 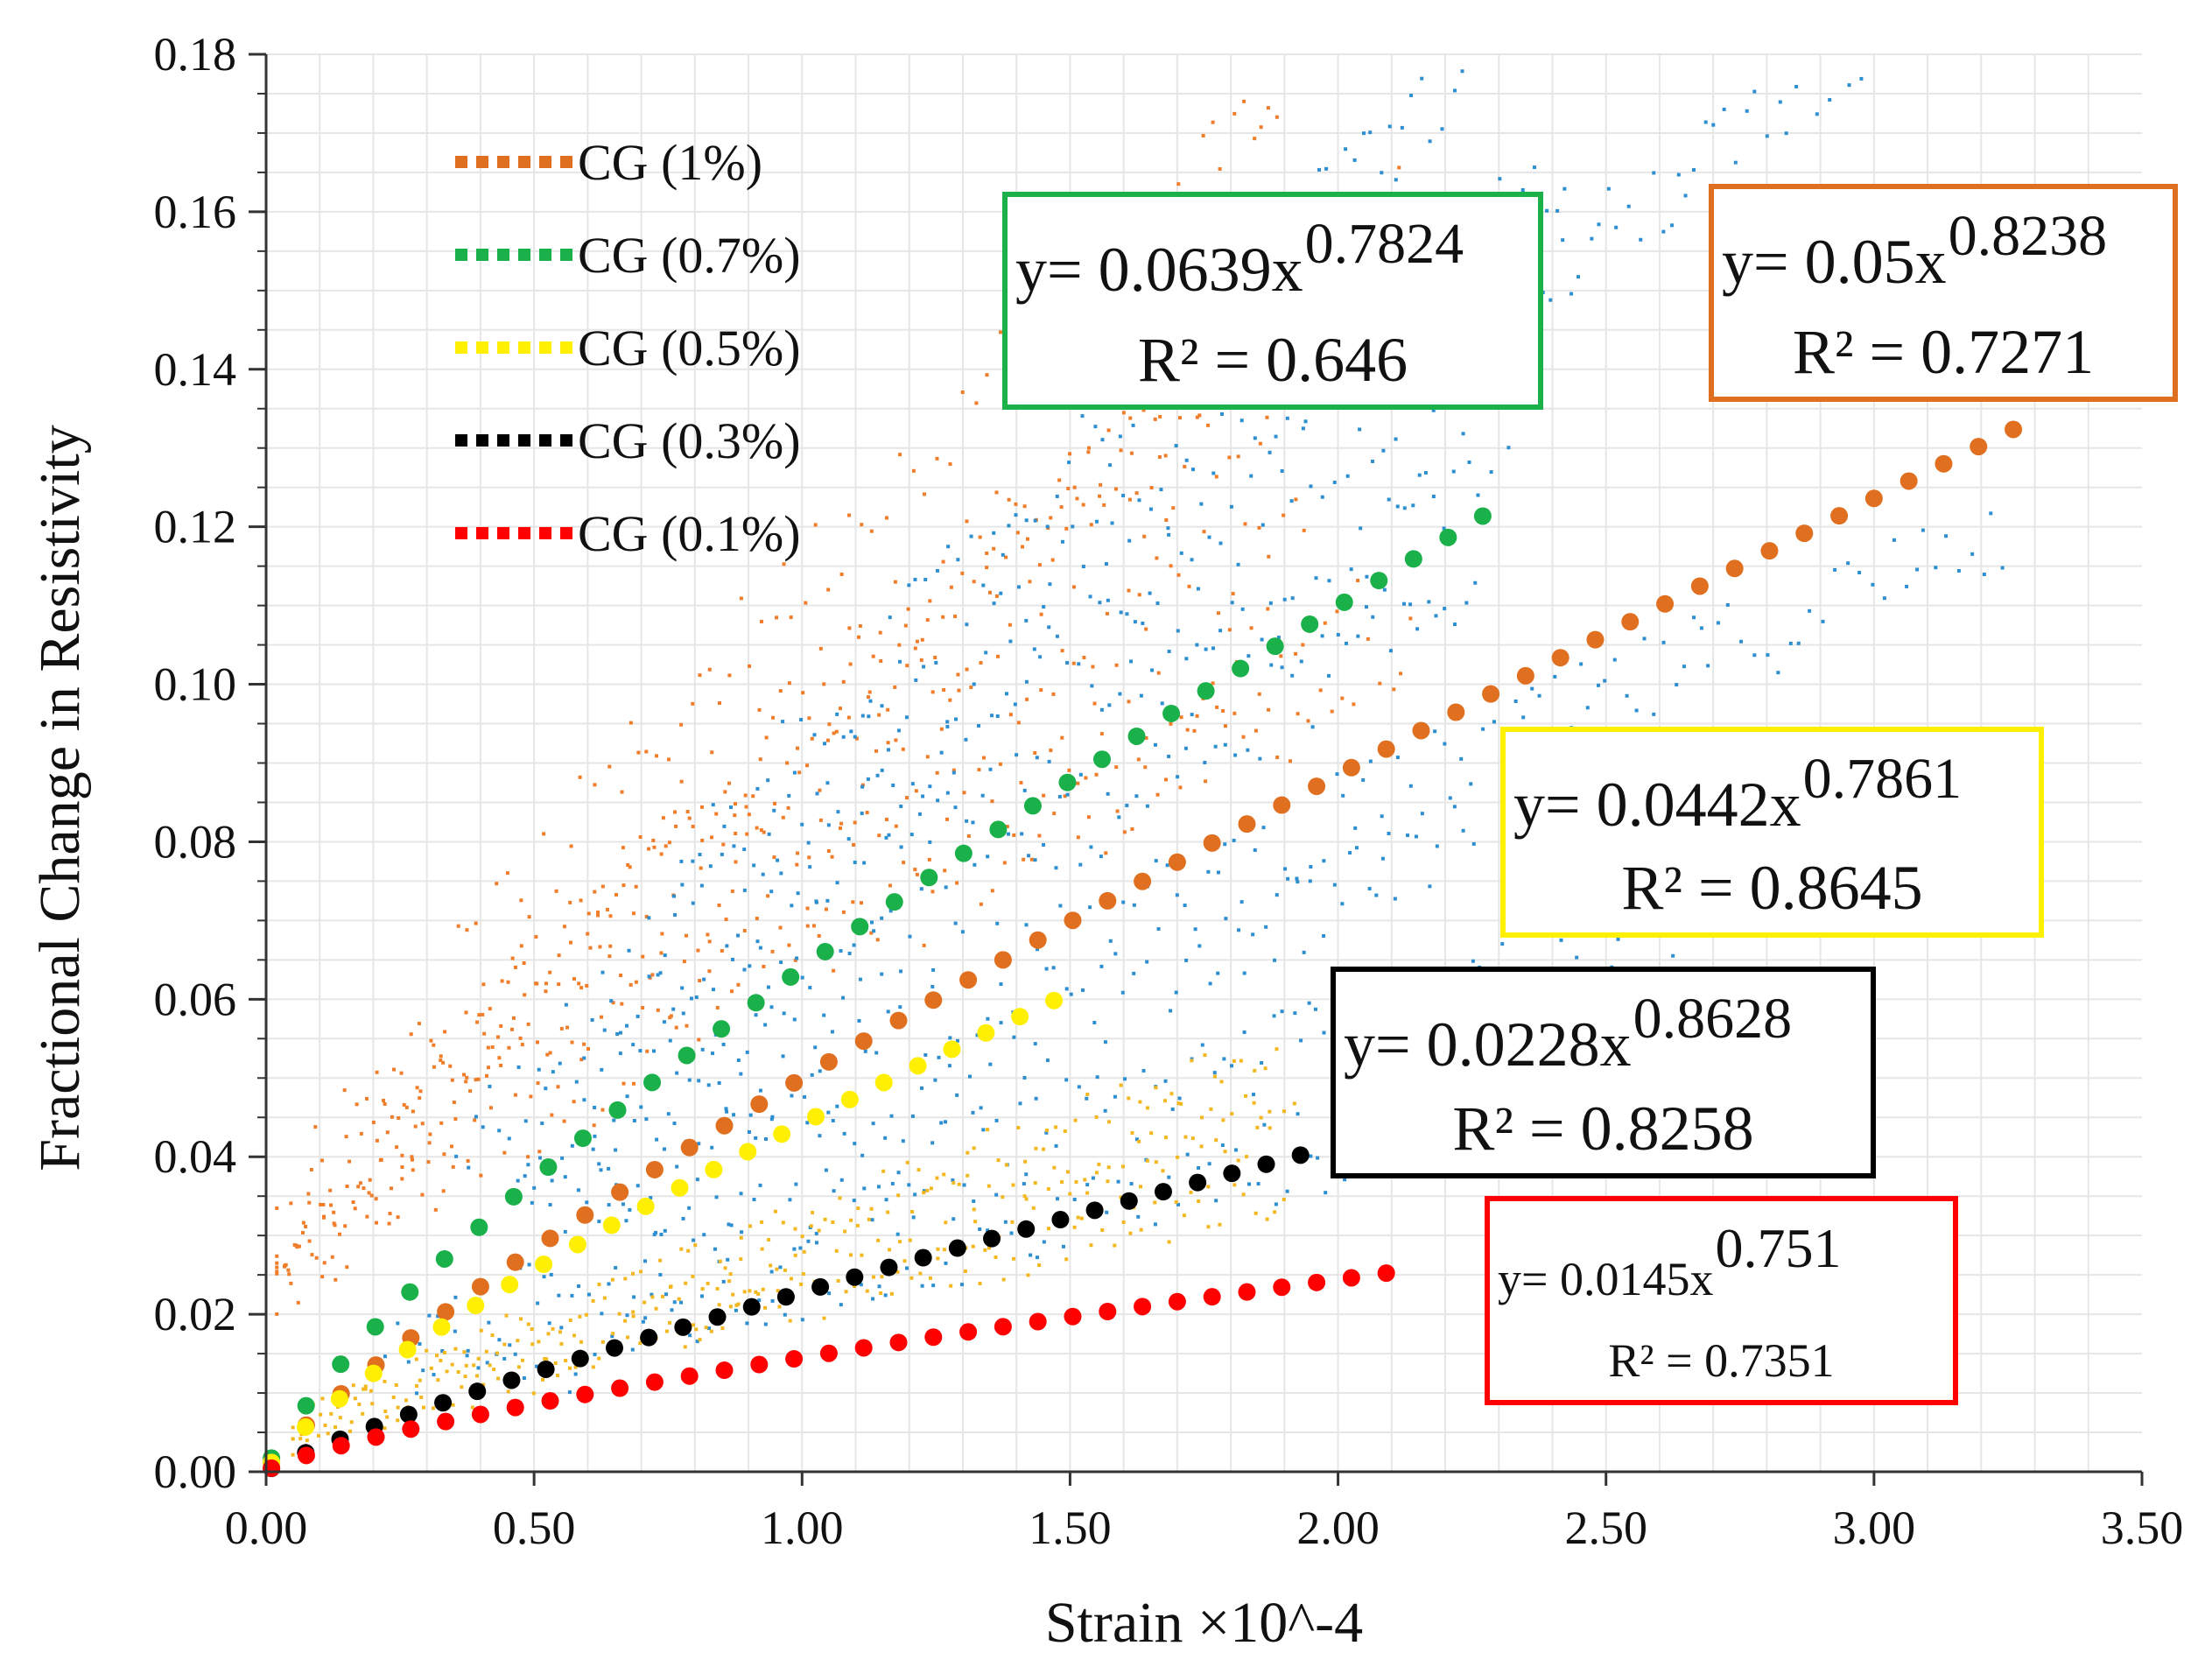 What do you see at coordinates (620, 1192) in the screenshot?
I see `trend-point-cg-1-` at bounding box center [620, 1192].